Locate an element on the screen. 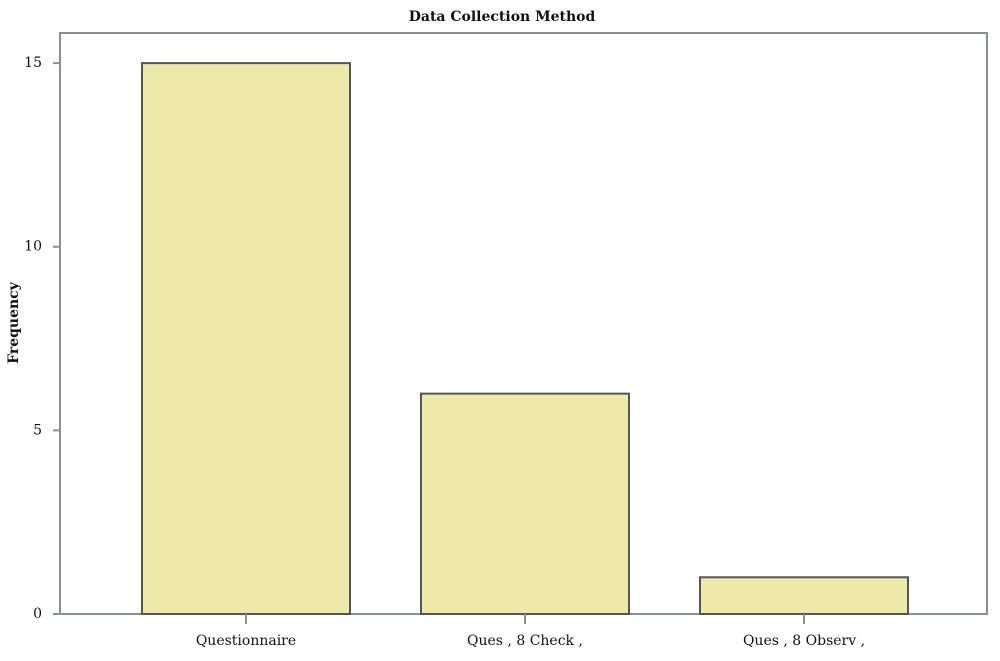 The width and height of the screenshot is (1000, 661). chart-title: Data Collection Method is located at coordinates (502, 17).